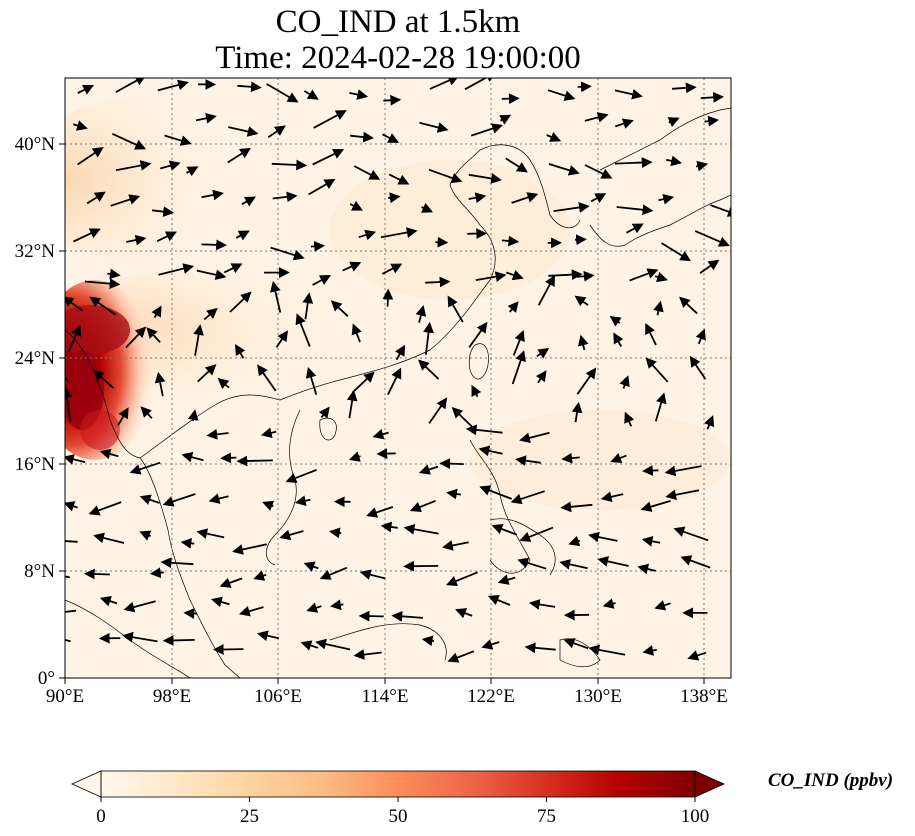  Describe the element at coordinates (398, 58) in the screenshot. I see `chart-title-line-2: Time: 2024-02-28 19:00:00` at that location.